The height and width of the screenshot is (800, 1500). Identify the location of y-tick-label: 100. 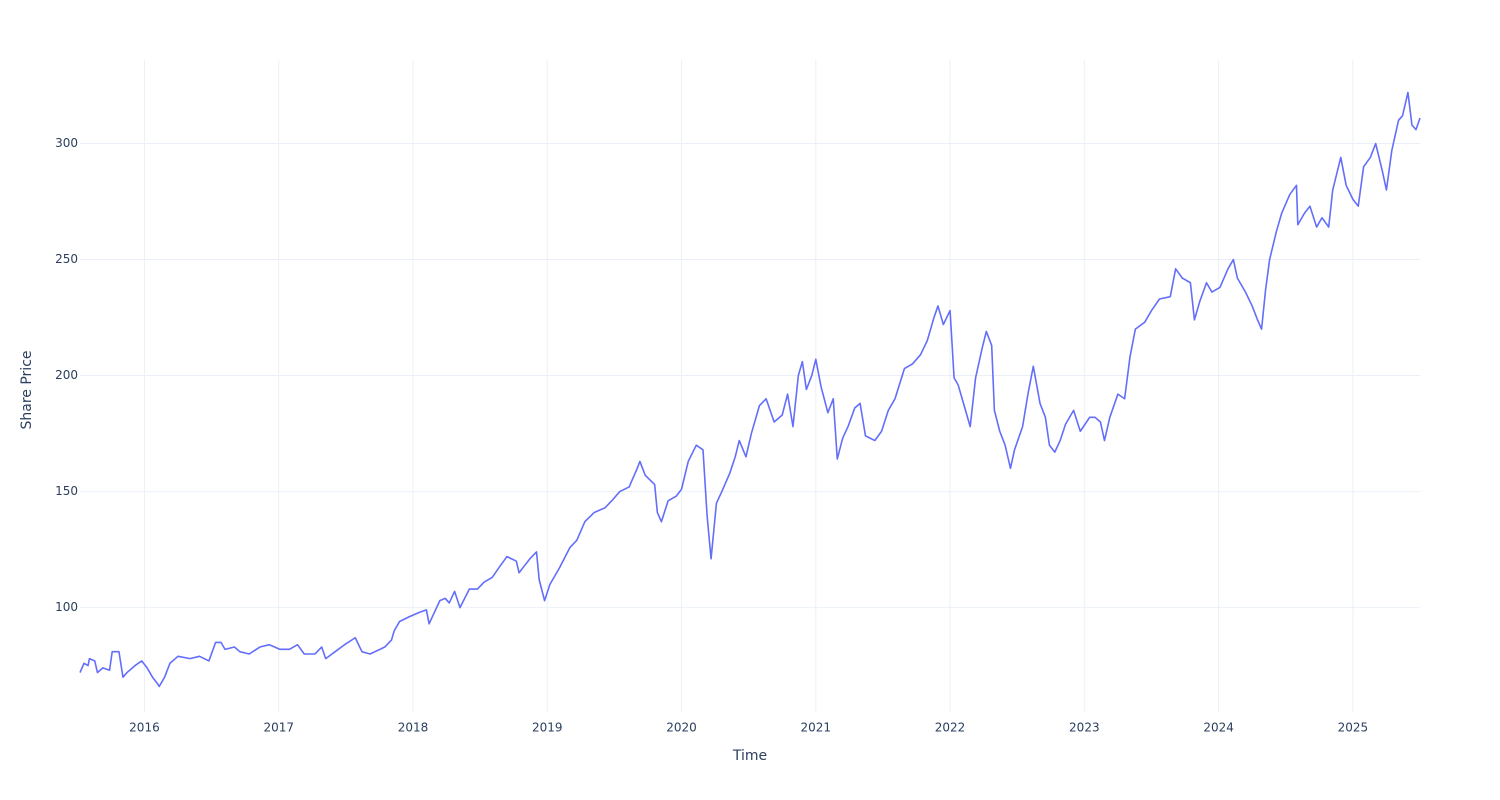
(66, 607).